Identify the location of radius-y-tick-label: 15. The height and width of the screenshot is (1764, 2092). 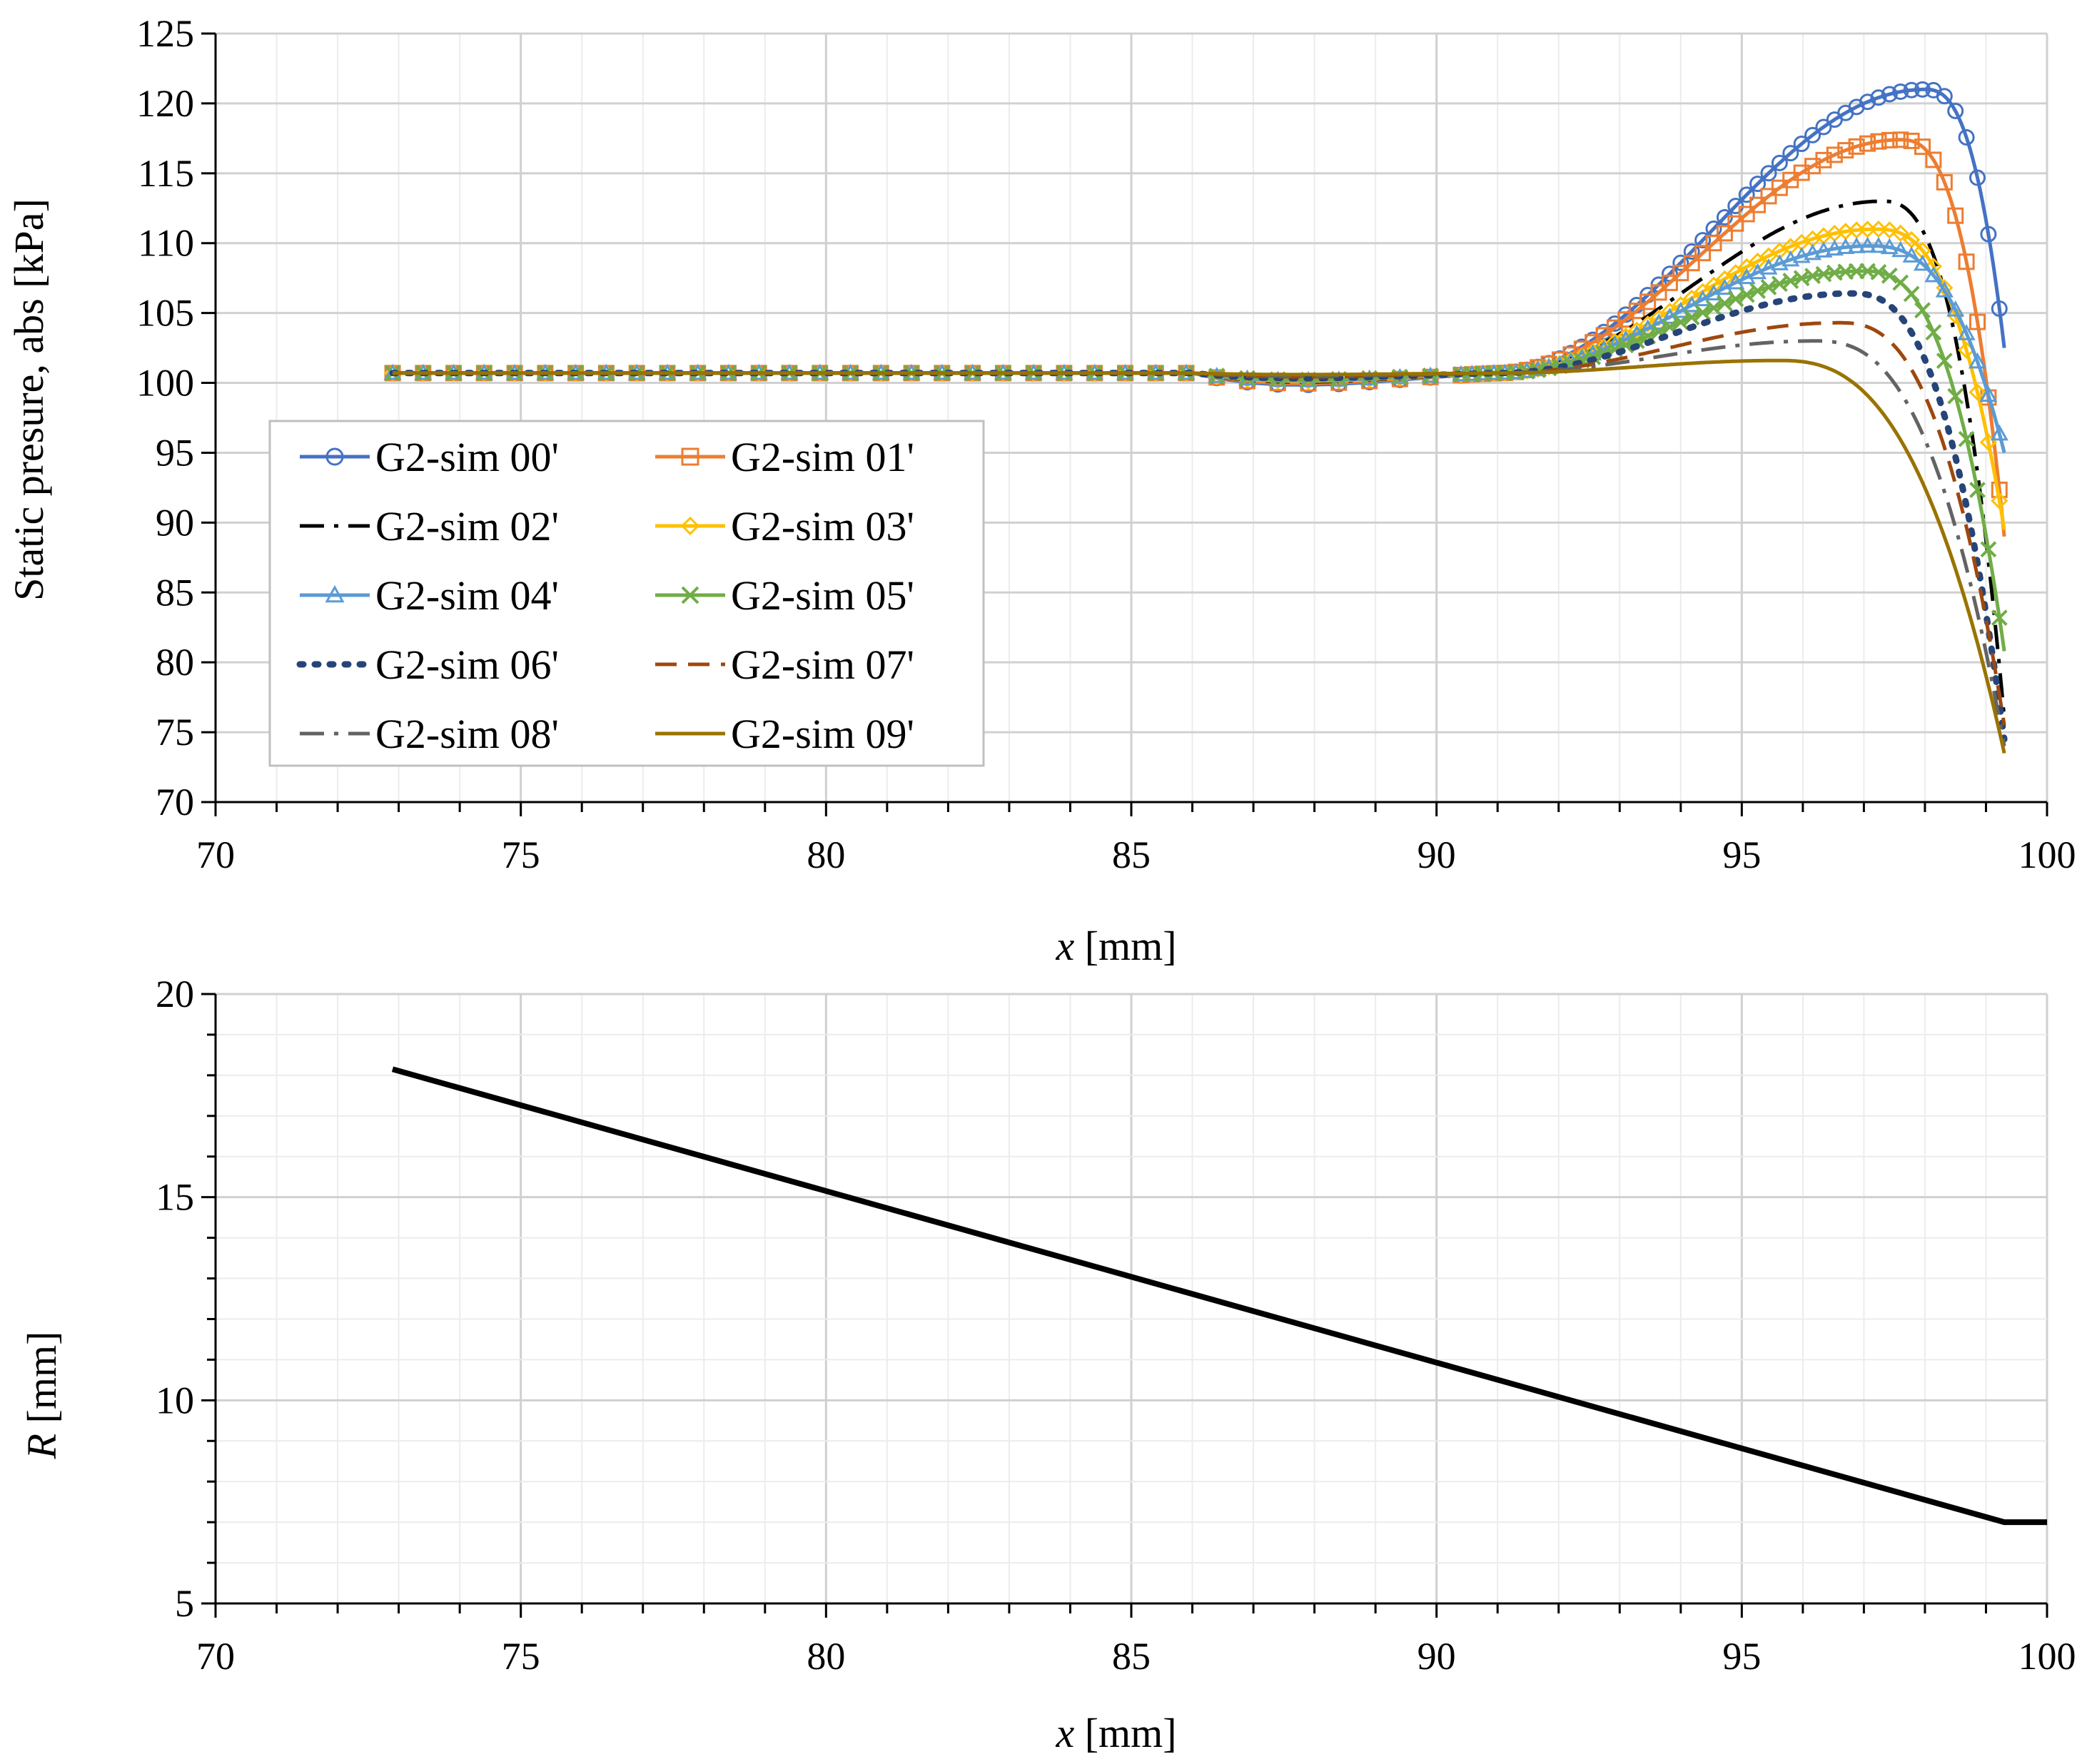
(175, 1197).